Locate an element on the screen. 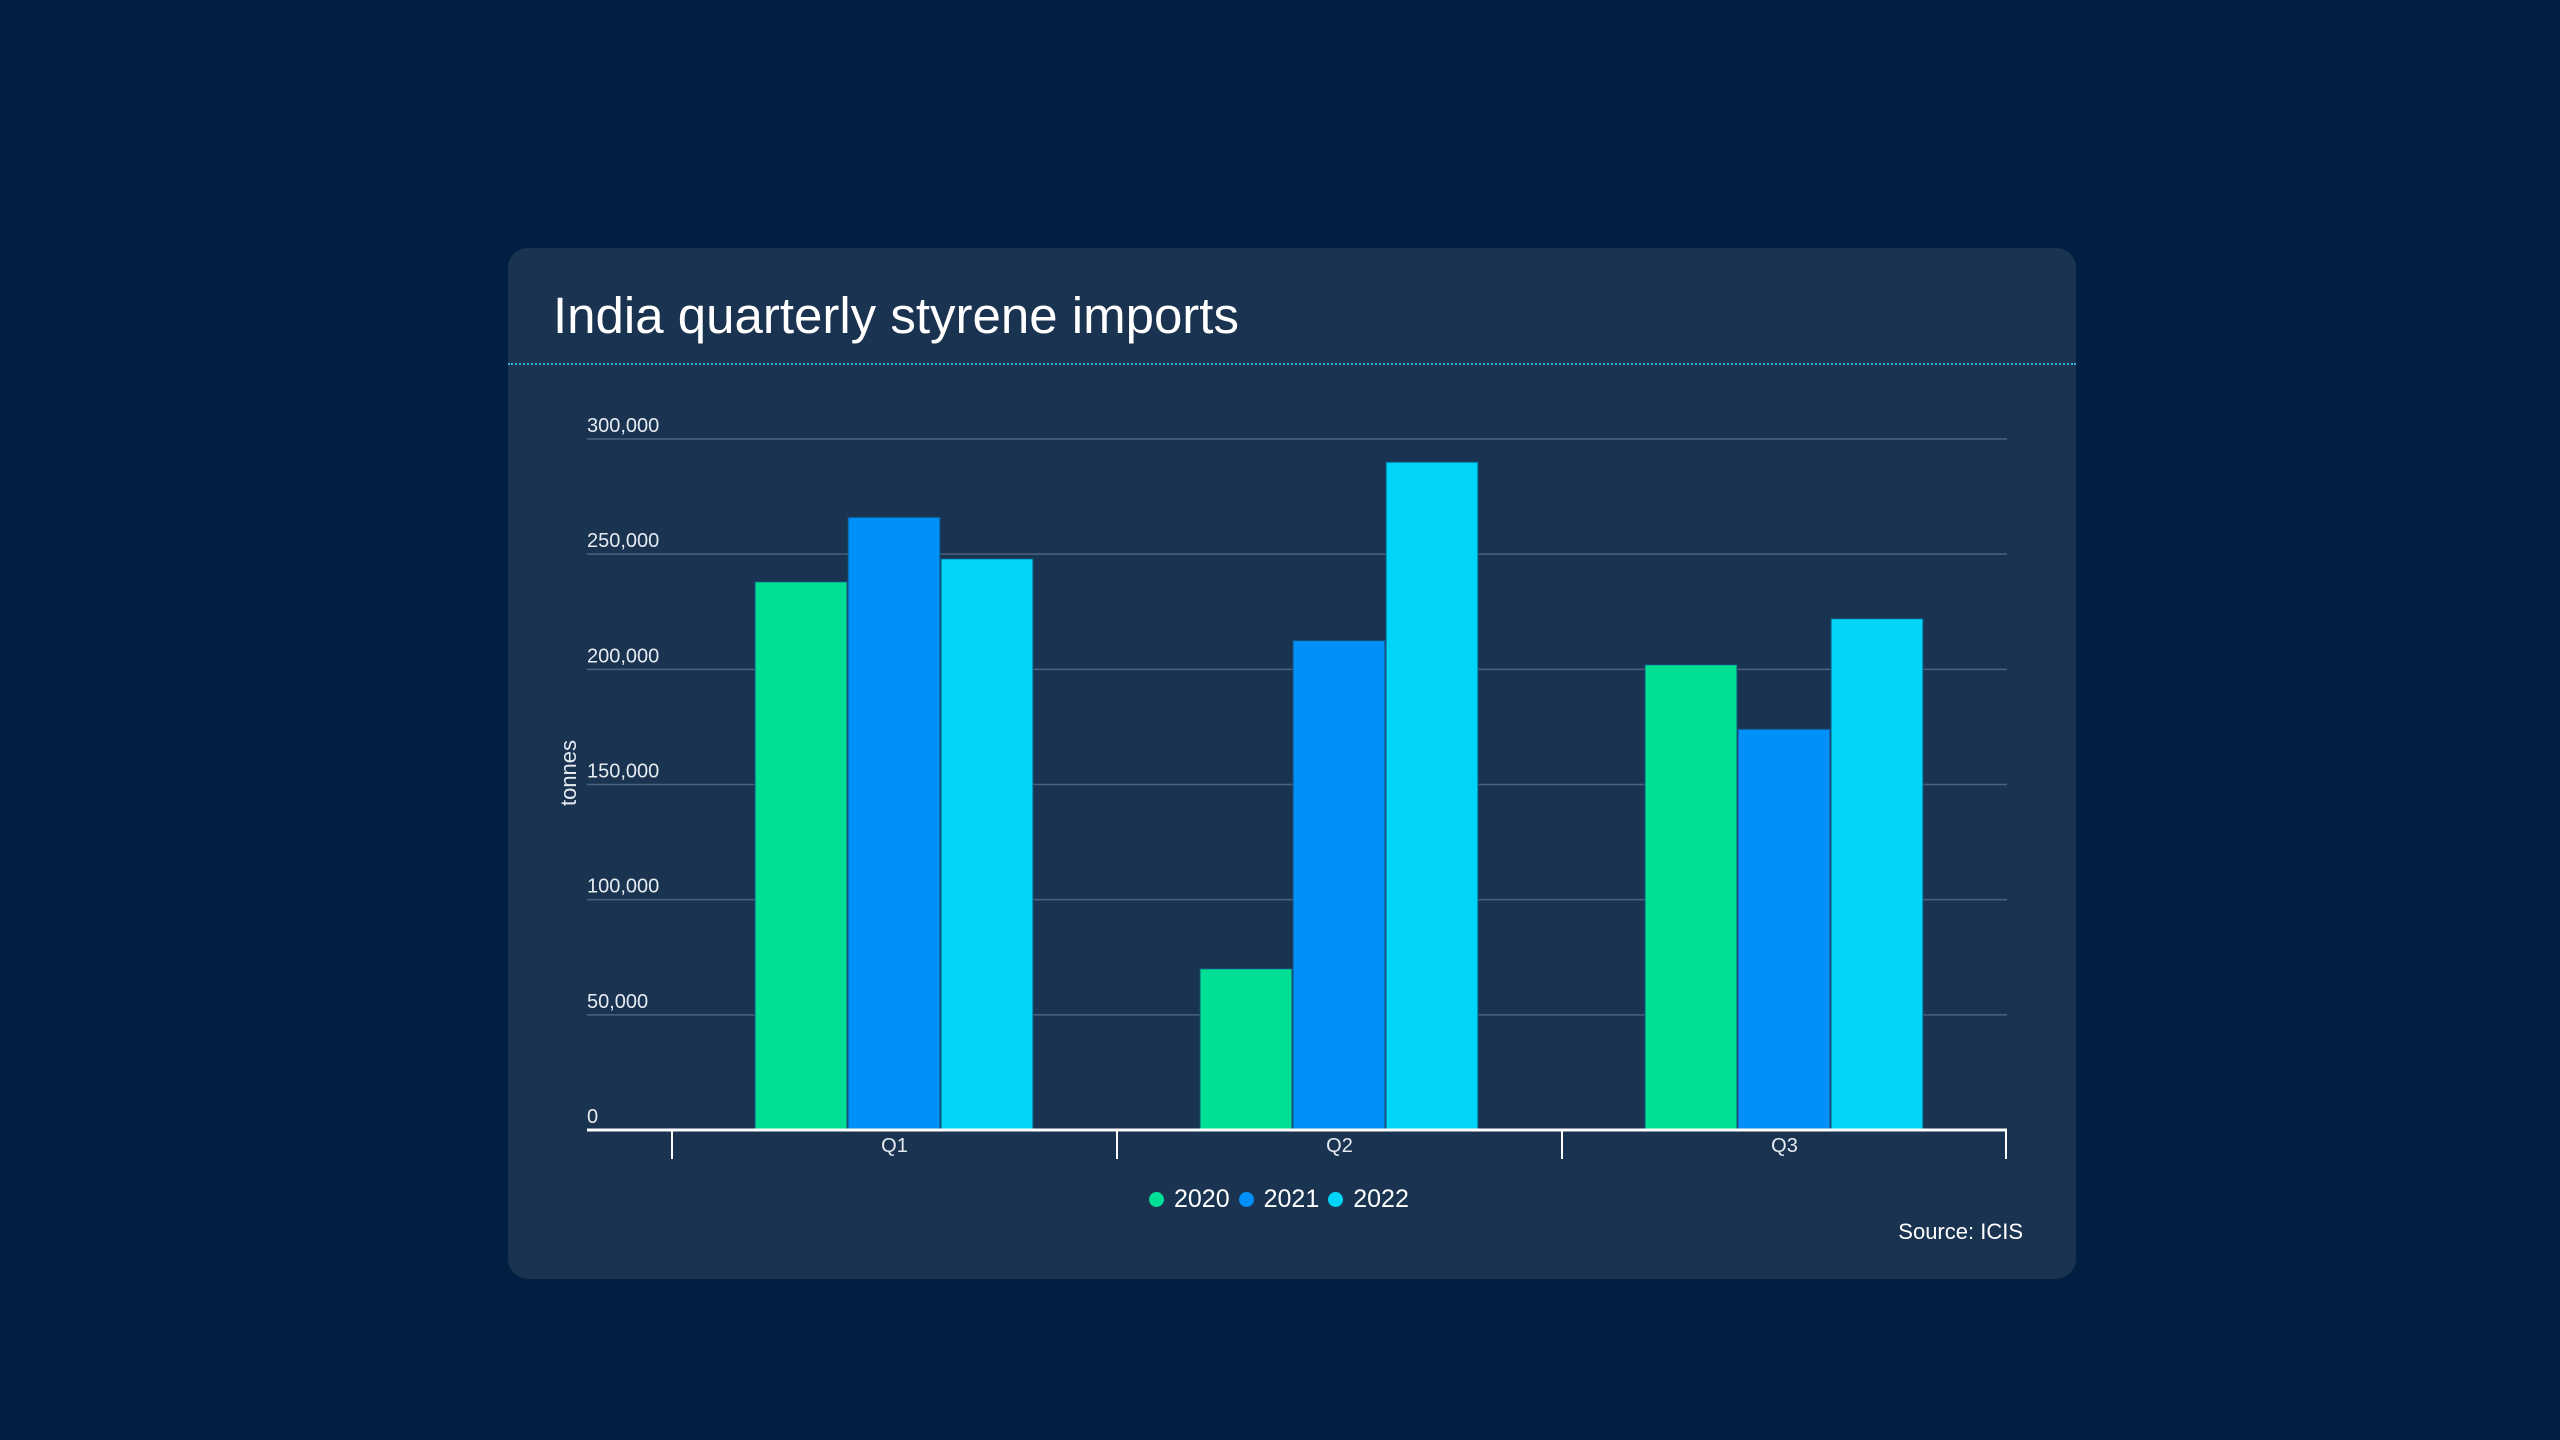 The width and height of the screenshot is (2560, 1440). bar-q1-2020 is located at coordinates (801, 856).